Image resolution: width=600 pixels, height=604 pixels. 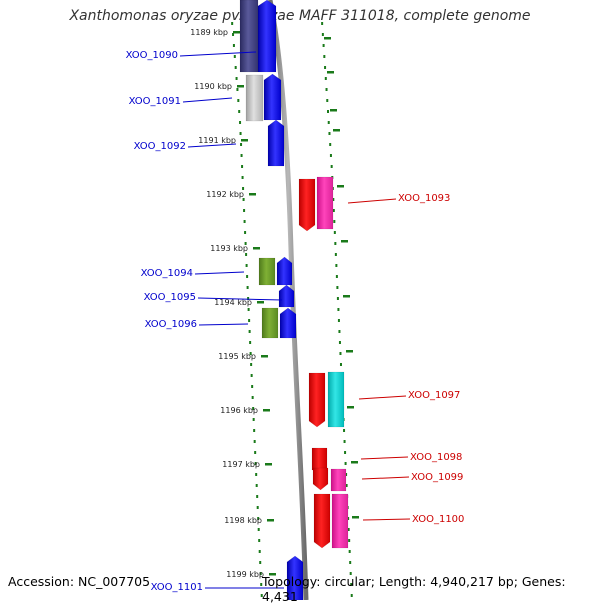 What do you see at coordinates (276, 143) in the screenshot?
I see `gene-xoo-1092-fwd` at bounding box center [276, 143].